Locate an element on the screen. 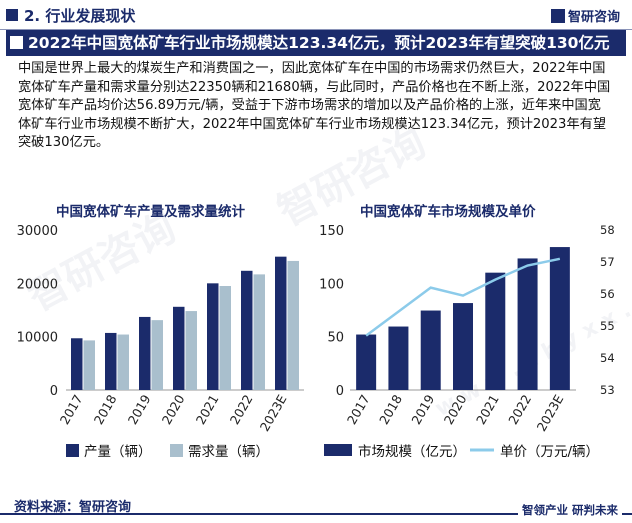 This screenshot has width=632, height=523. section-title: 2. 行业发展现状 is located at coordinates (80, 16).